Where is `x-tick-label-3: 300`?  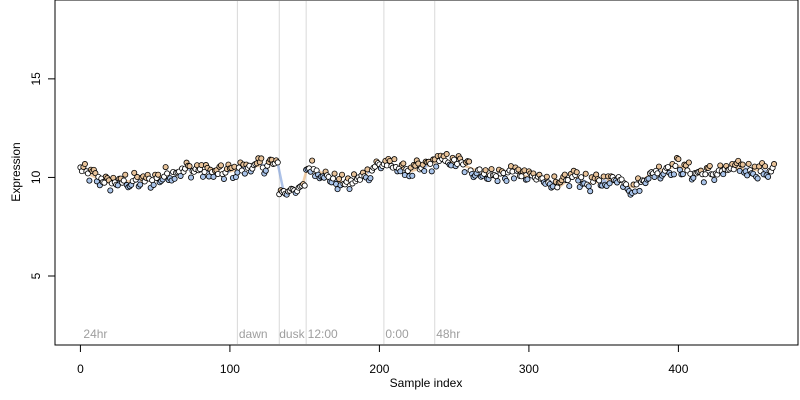 x-tick-label-3: 300 is located at coordinates (529, 369).